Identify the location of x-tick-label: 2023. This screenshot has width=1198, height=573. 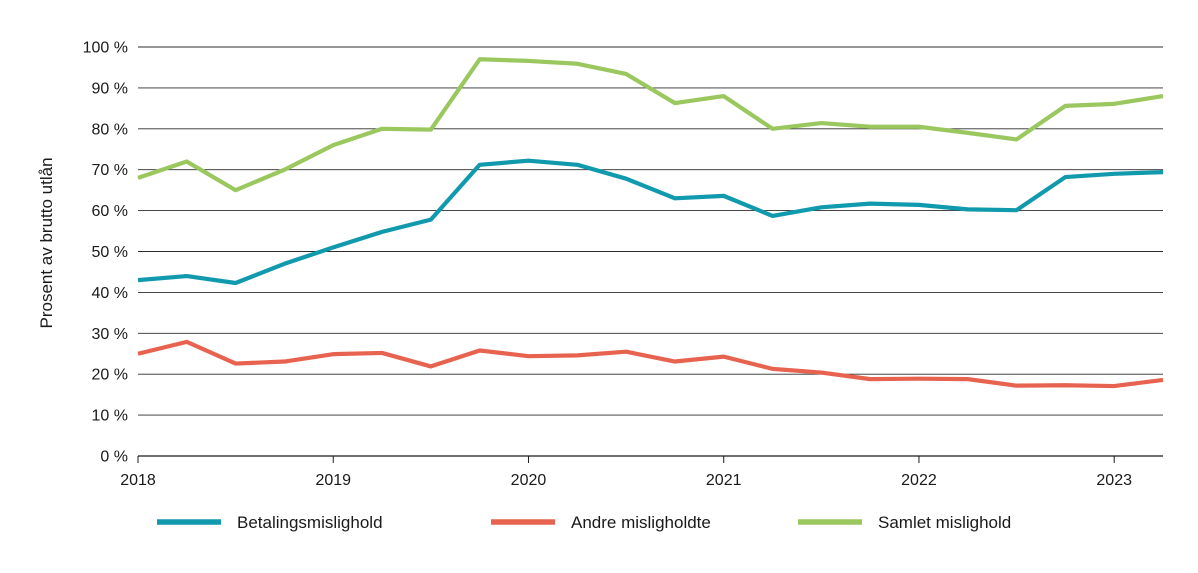
(1114, 480).